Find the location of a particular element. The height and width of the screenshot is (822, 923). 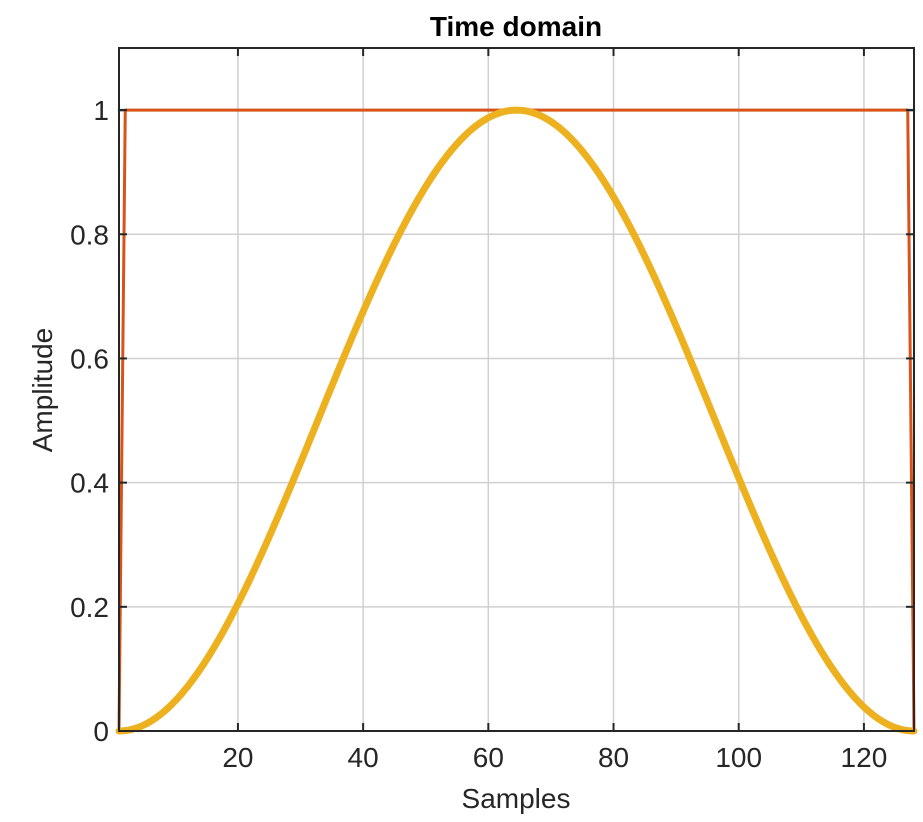

y-tick-label: 1 is located at coordinates (101, 110).